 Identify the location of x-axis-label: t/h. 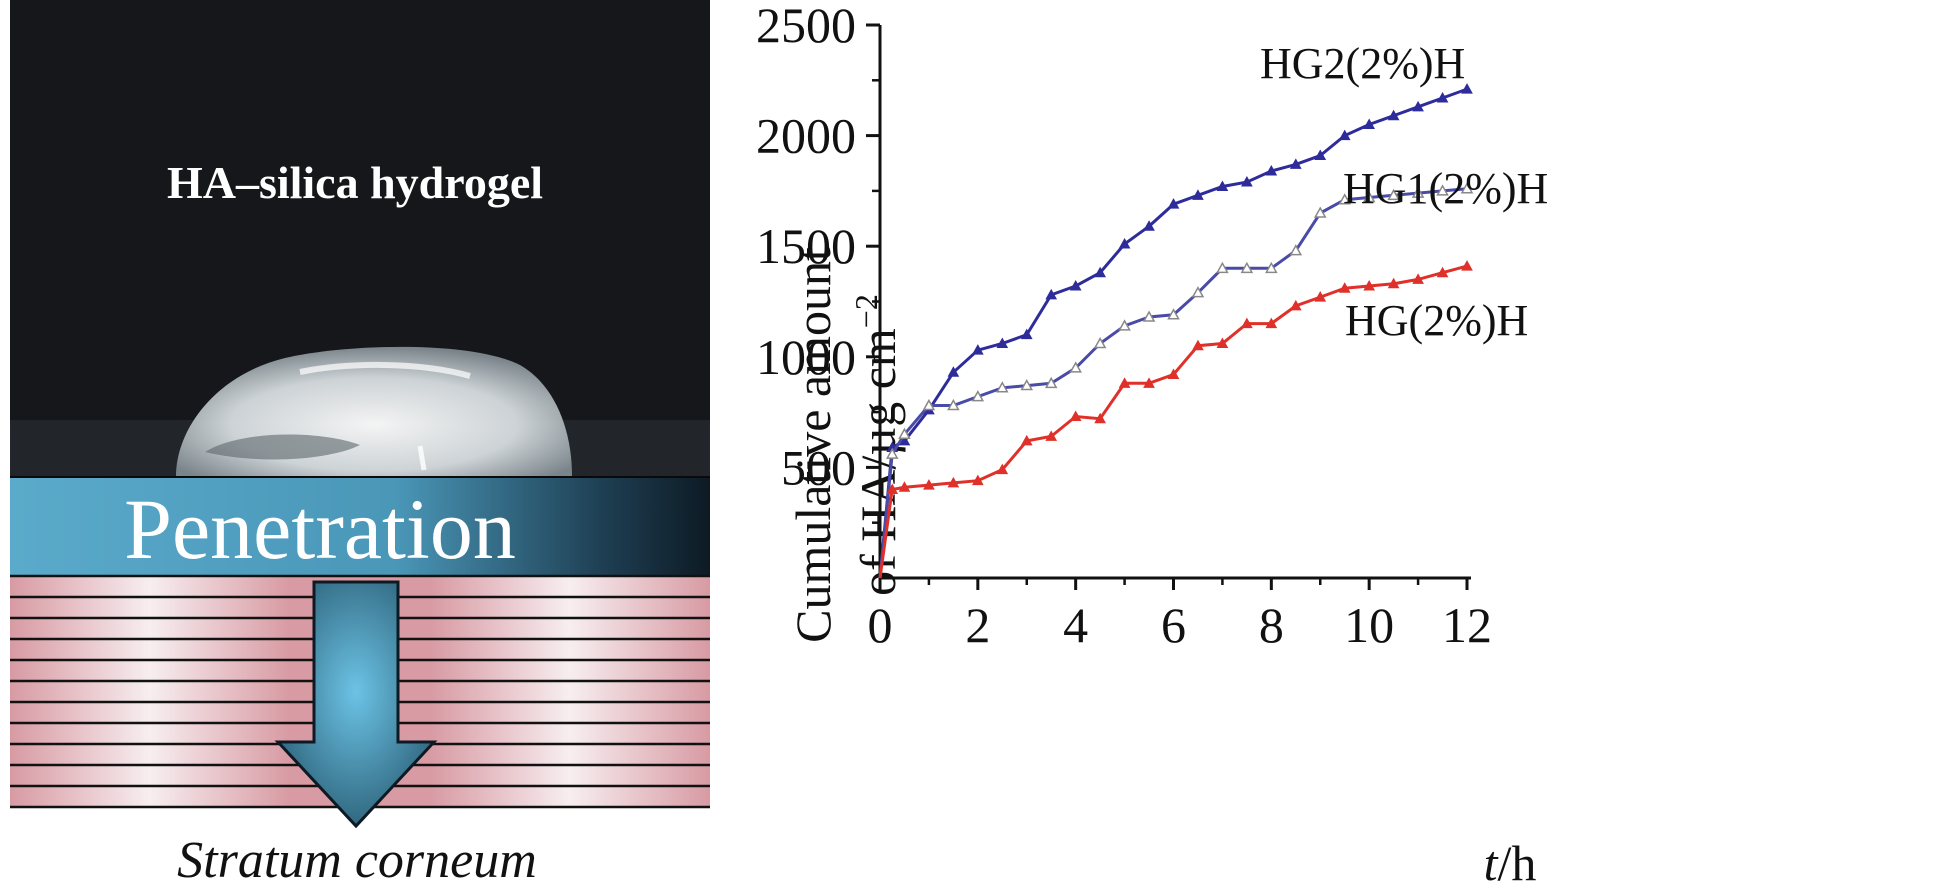
(1510, 860).